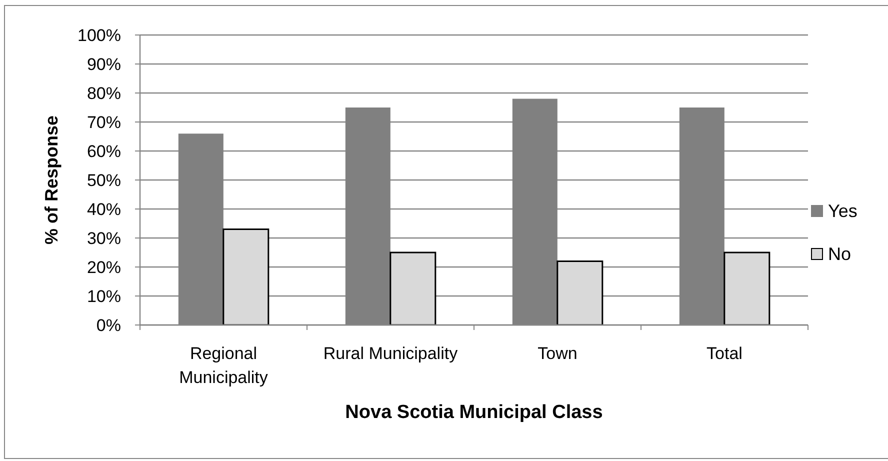 The height and width of the screenshot is (461, 888). What do you see at coordinates (103, 122) in the screenshot?
I see `y-tick-label: 70%` at bounding box center [103, 122].